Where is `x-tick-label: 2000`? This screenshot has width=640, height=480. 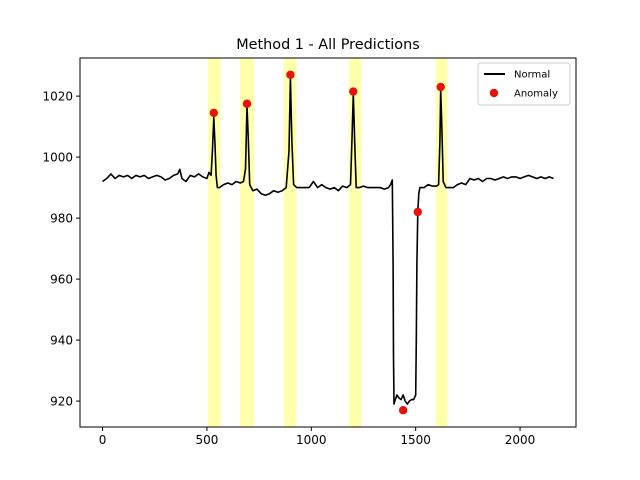 x-tick-label: 2000 is located at coordinates (520, 440).